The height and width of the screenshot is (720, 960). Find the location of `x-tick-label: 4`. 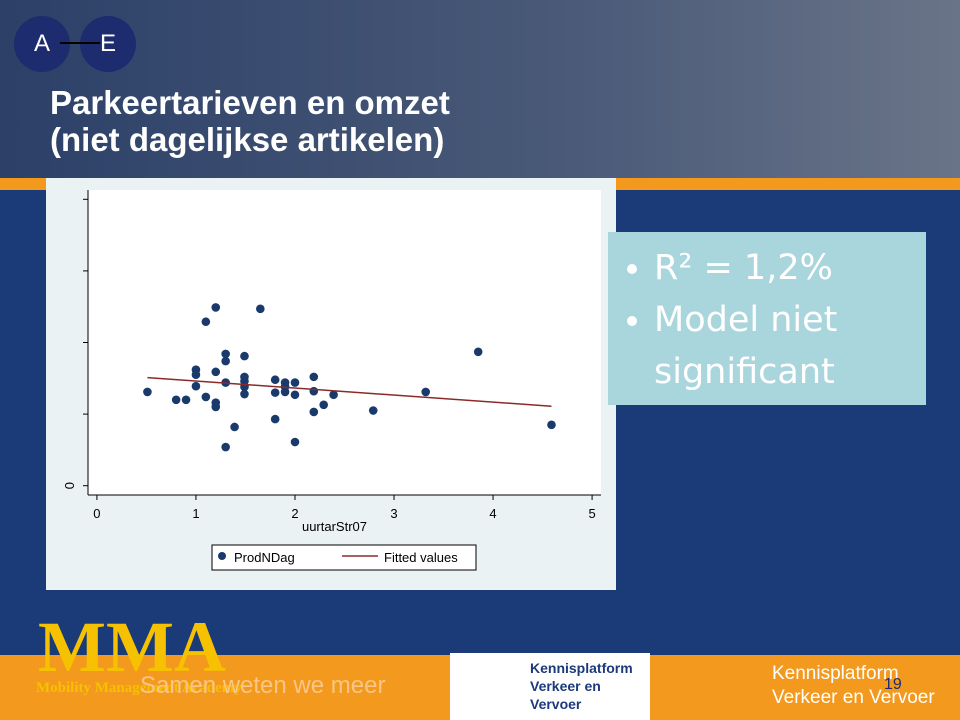

x-tick-label: 4 is located at coordinates (492, 513).